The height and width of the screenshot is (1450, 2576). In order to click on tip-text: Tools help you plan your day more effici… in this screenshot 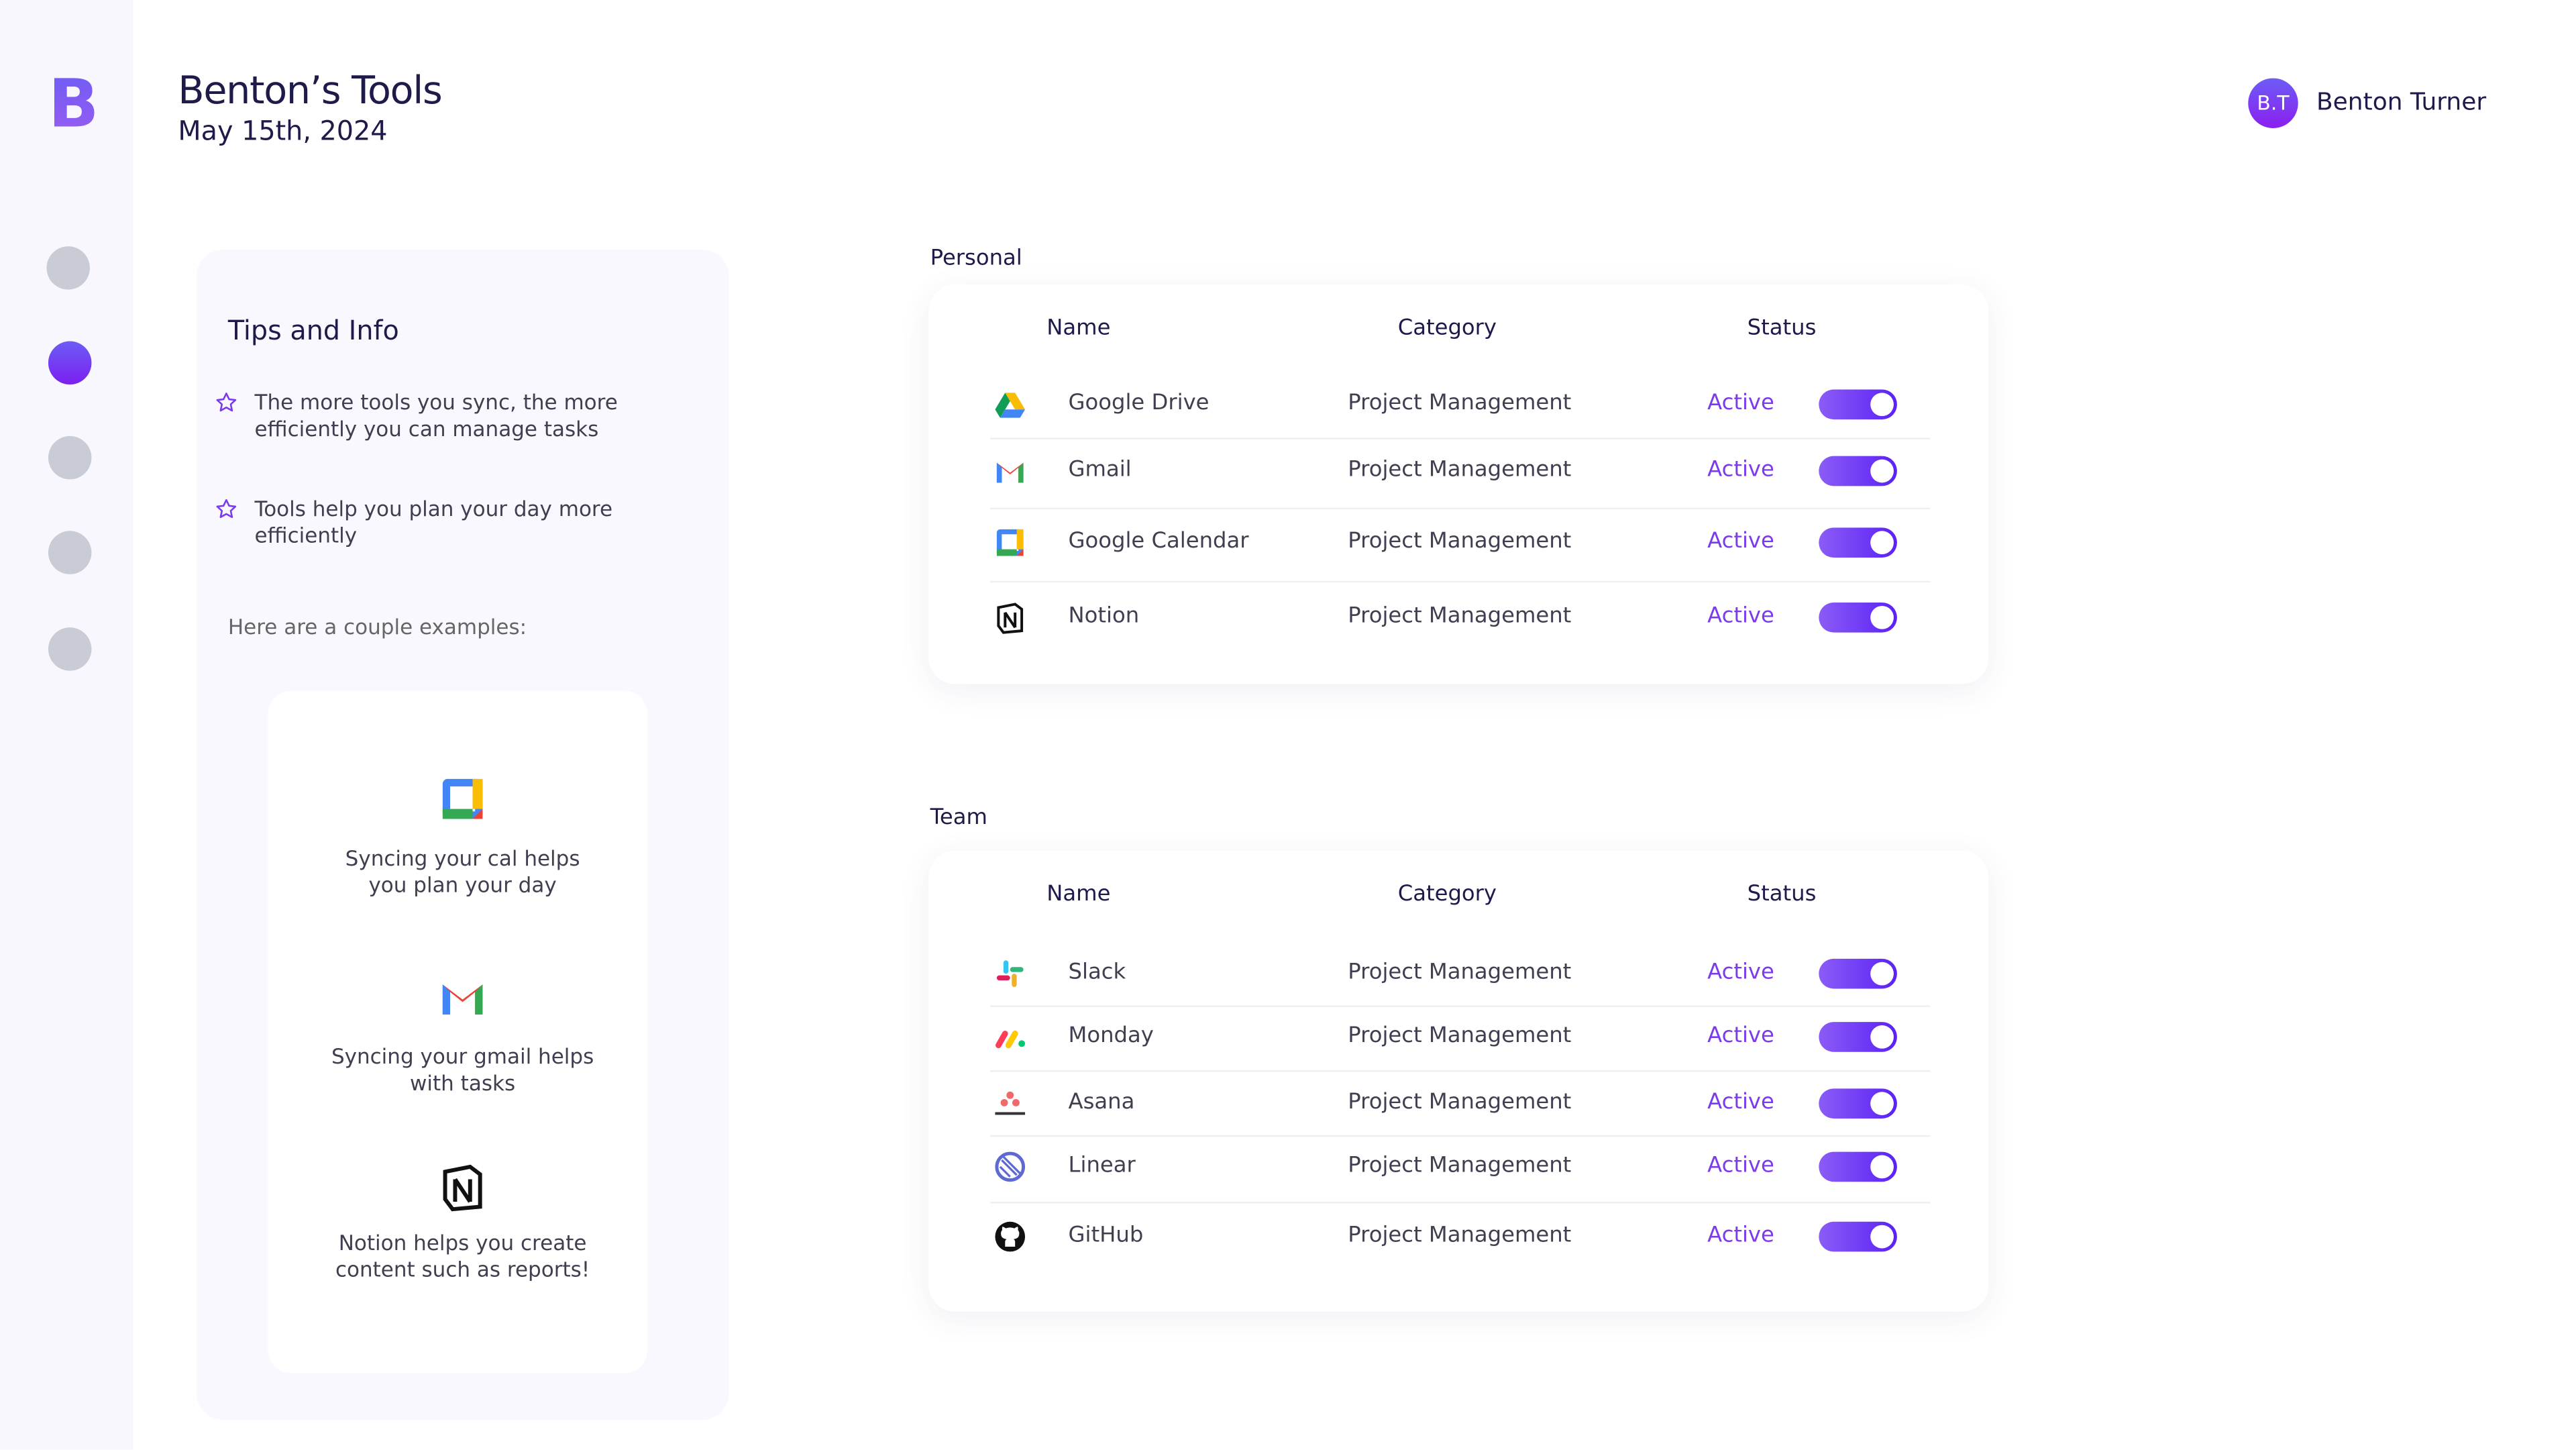, I will do `click(433, 521)`.